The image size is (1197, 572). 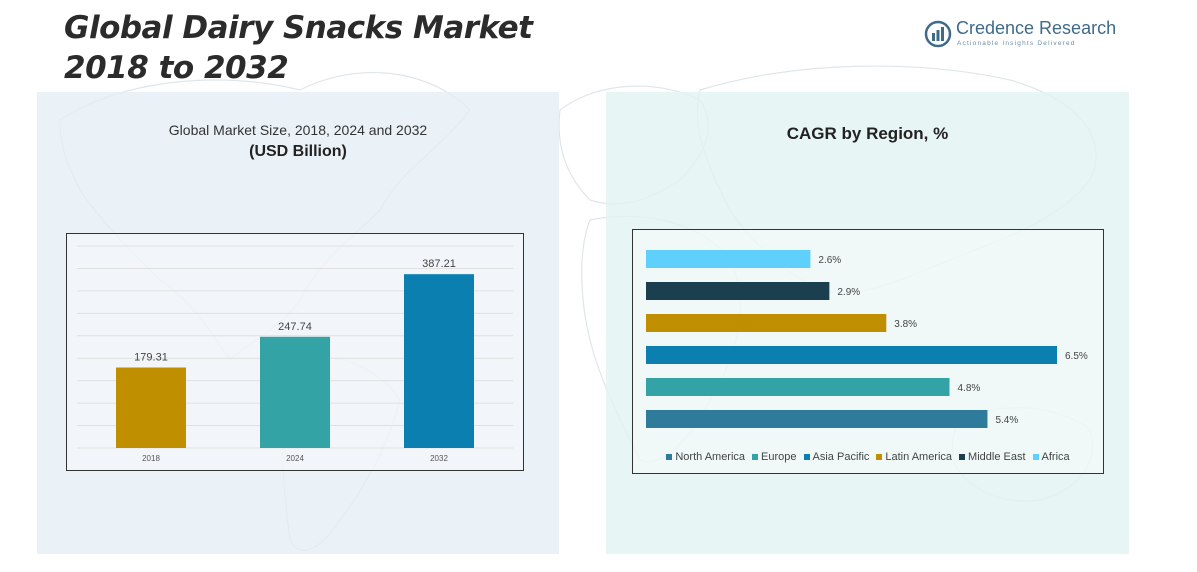 I want to click on bar-2032, so click(x=439, y=361).